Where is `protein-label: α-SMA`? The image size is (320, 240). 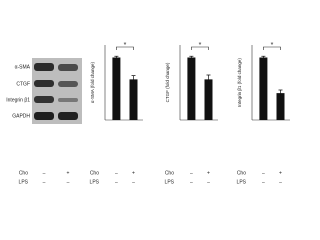 protein-label: α-SMA is located at coordinates (23, 67).